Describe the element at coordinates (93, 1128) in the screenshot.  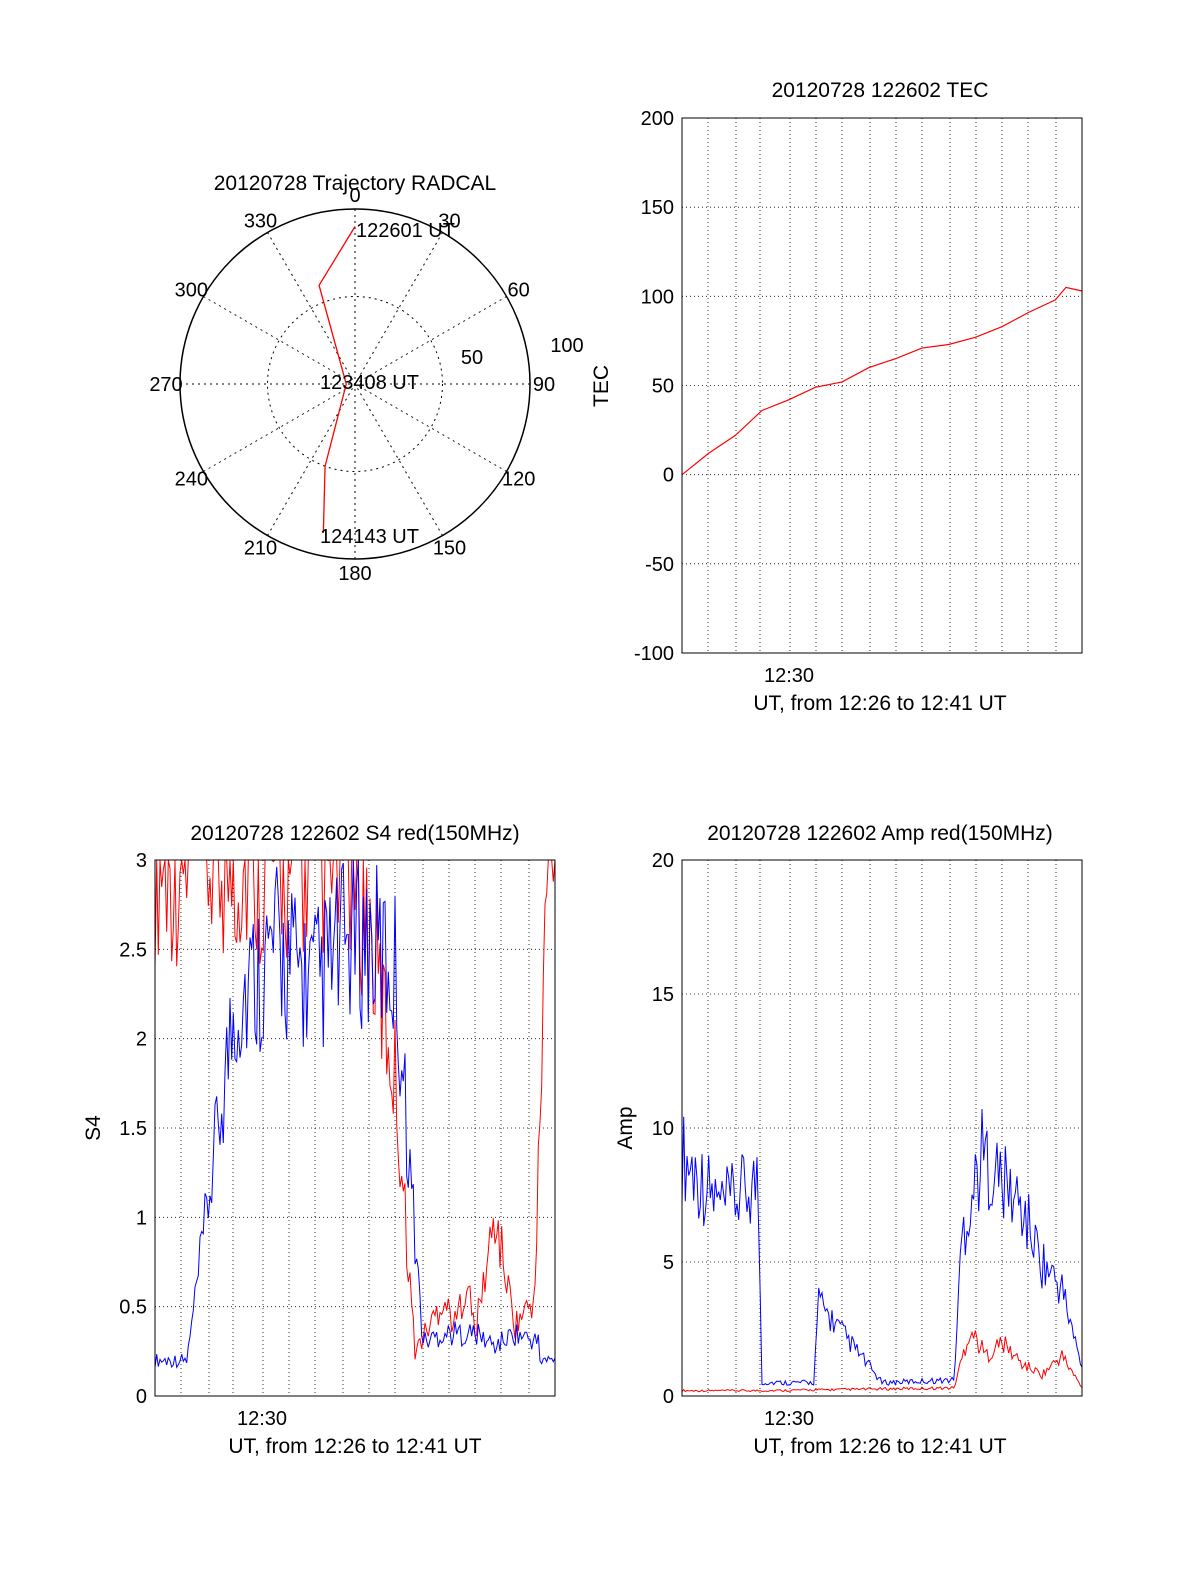
I see `s4-ylabel: S4` at that location.